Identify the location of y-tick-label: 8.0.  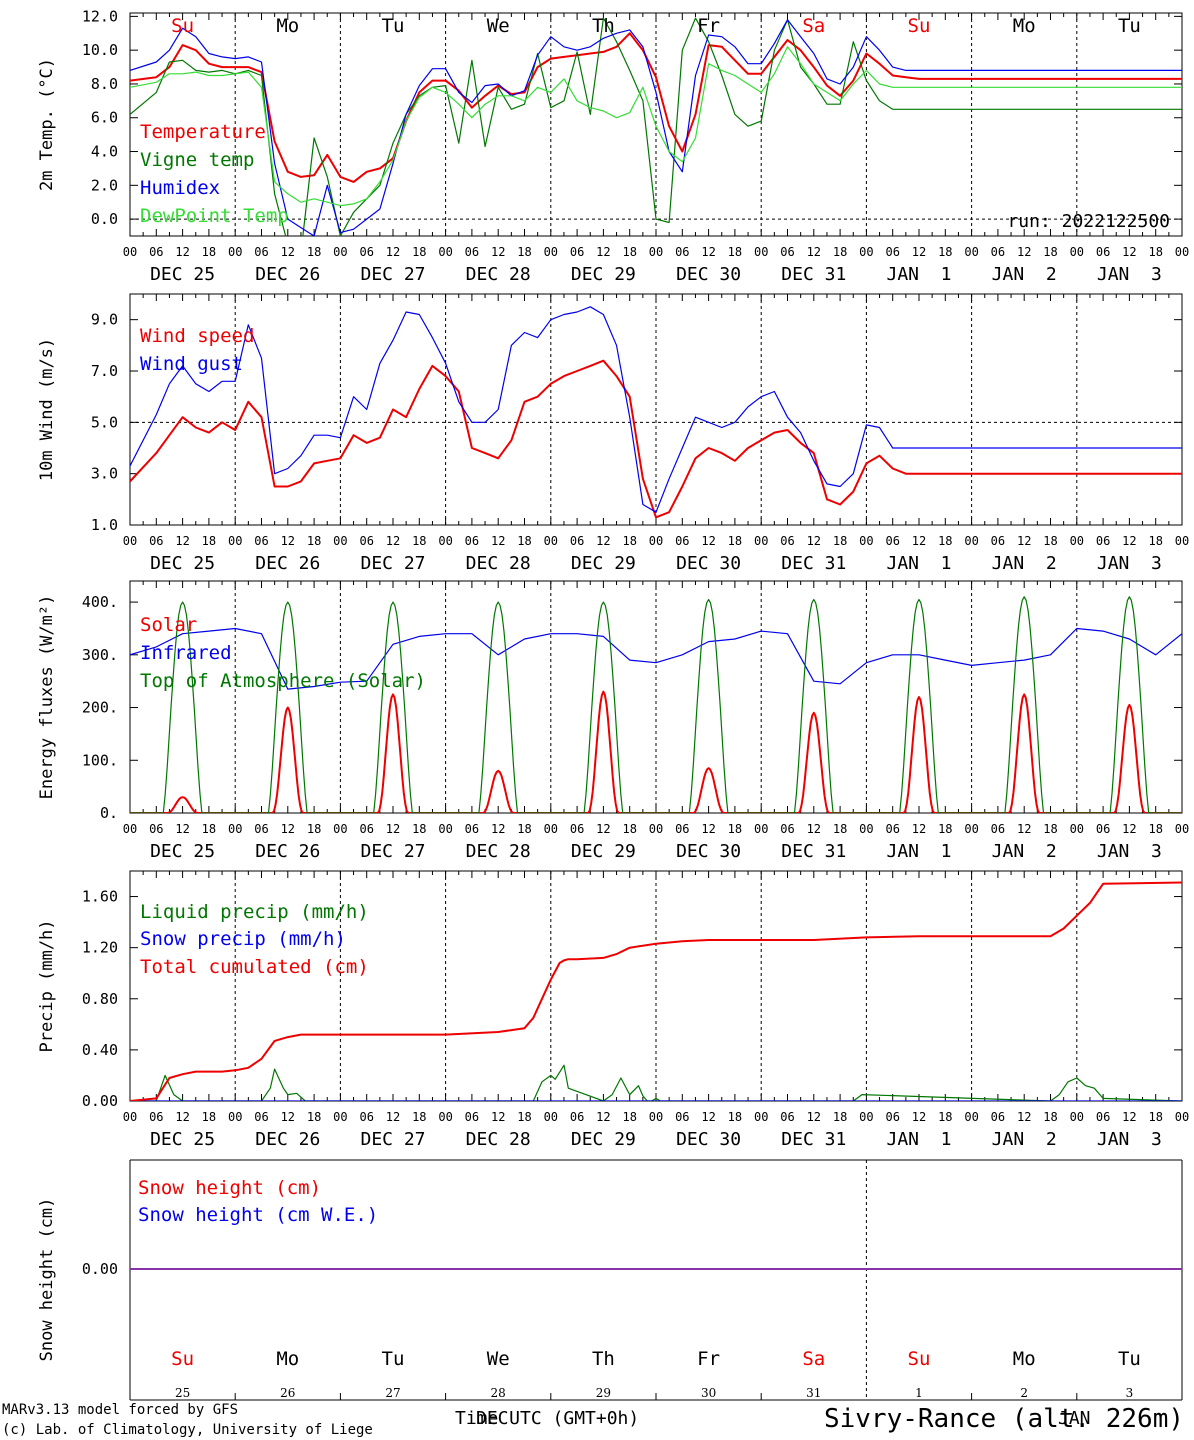
(104, 84).